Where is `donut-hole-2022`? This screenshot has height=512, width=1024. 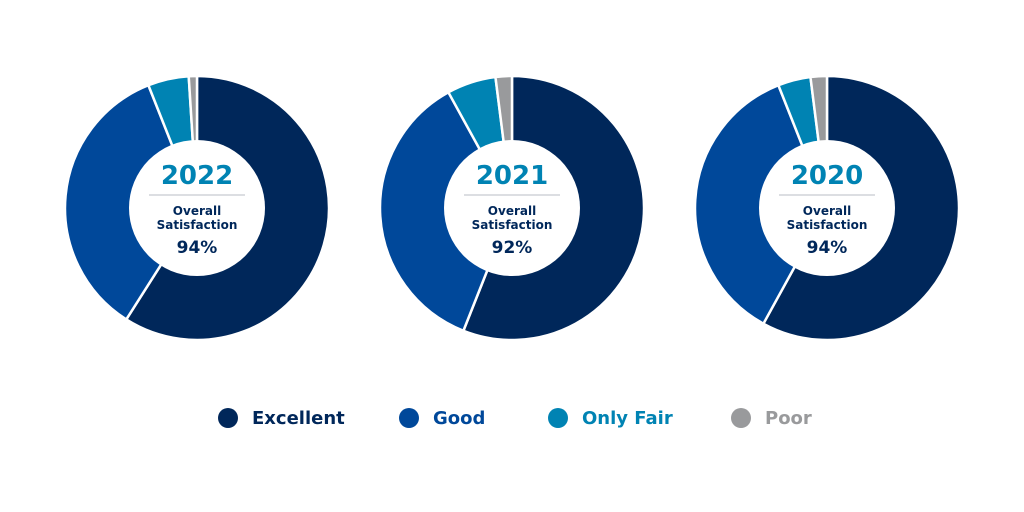 donut-hole-2022 is located at coordinates (197, 208).